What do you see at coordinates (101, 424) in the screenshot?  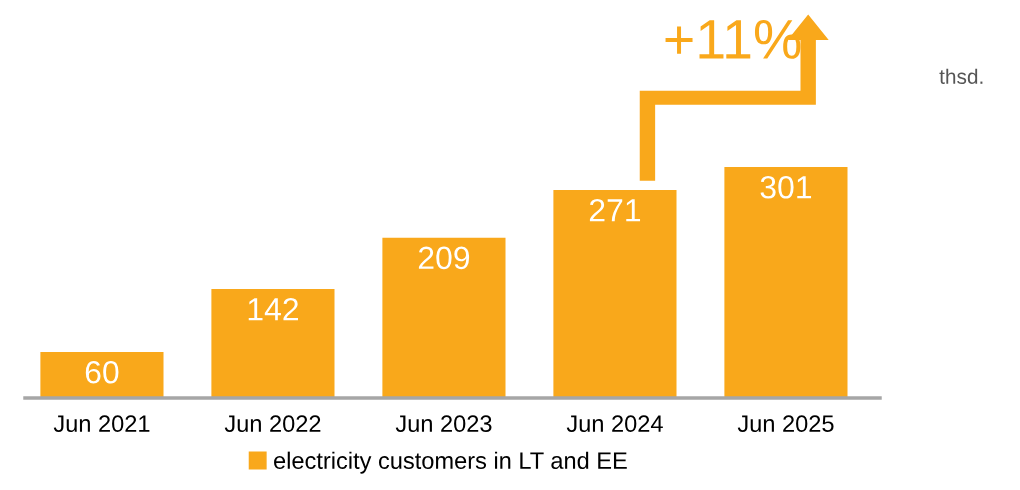 I see `x-tick-label: Jun 2021` at bounding box center [101, 424].